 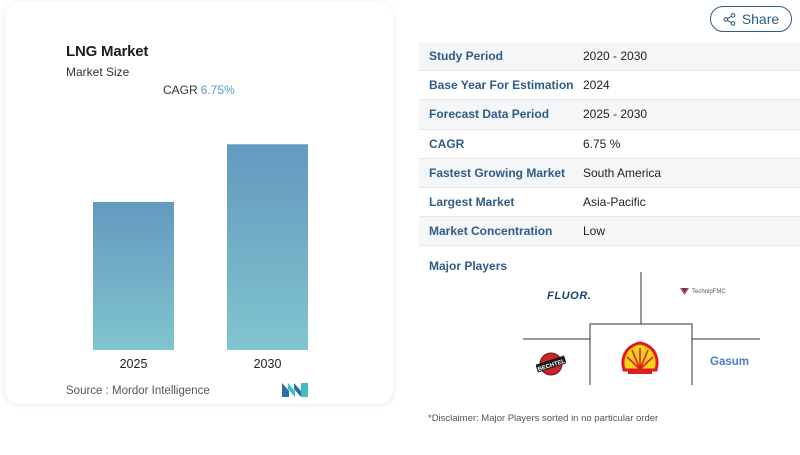 I want to click on fluor-logo: FLUOR., so click(x=569, y=296).